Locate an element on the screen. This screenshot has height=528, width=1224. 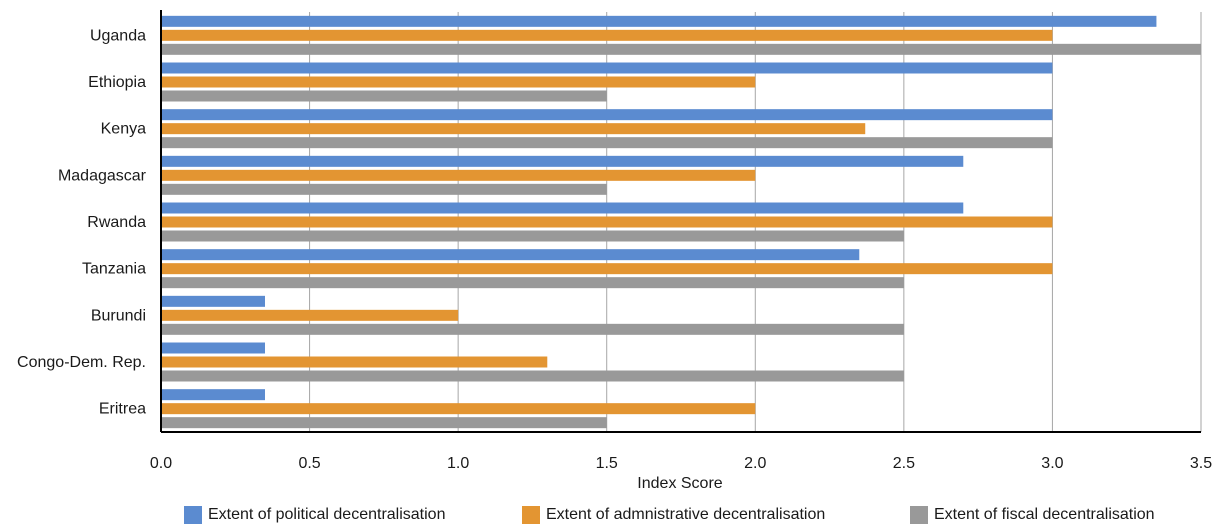
bar-madagascar-s0 is located at coordinates (562, 161).